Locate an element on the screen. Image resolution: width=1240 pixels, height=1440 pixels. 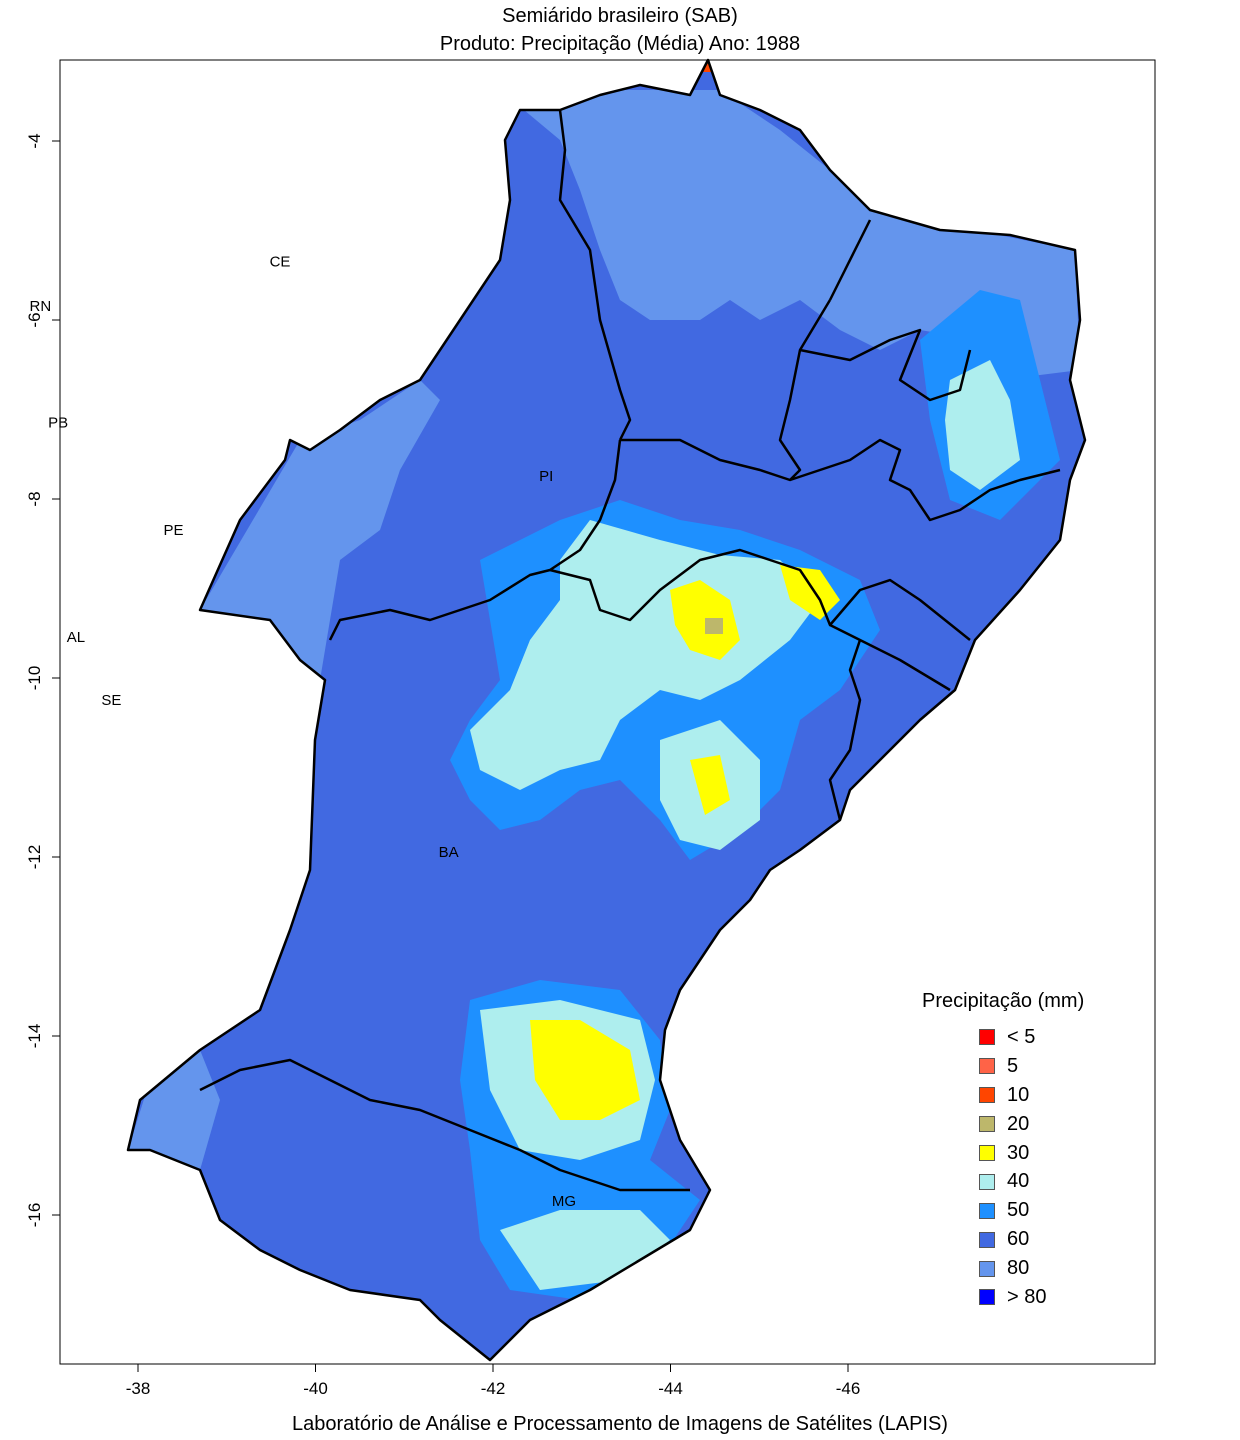
precip-30-pe is located at coordinates (810, 592).